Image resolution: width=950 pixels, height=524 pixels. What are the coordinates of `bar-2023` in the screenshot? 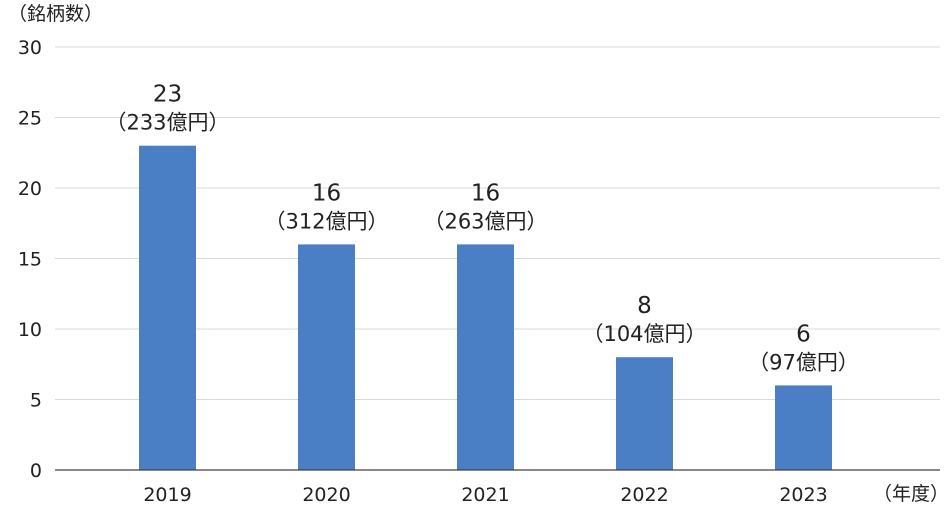 It's located at (803, 427).